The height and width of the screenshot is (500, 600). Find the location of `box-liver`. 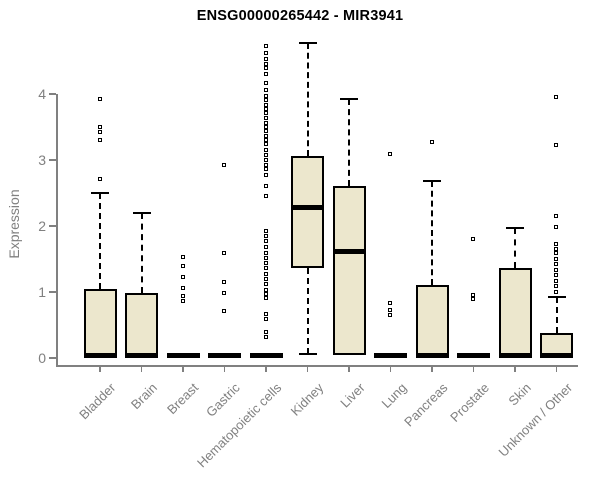

box-liver is located at coordinates (349, 270).